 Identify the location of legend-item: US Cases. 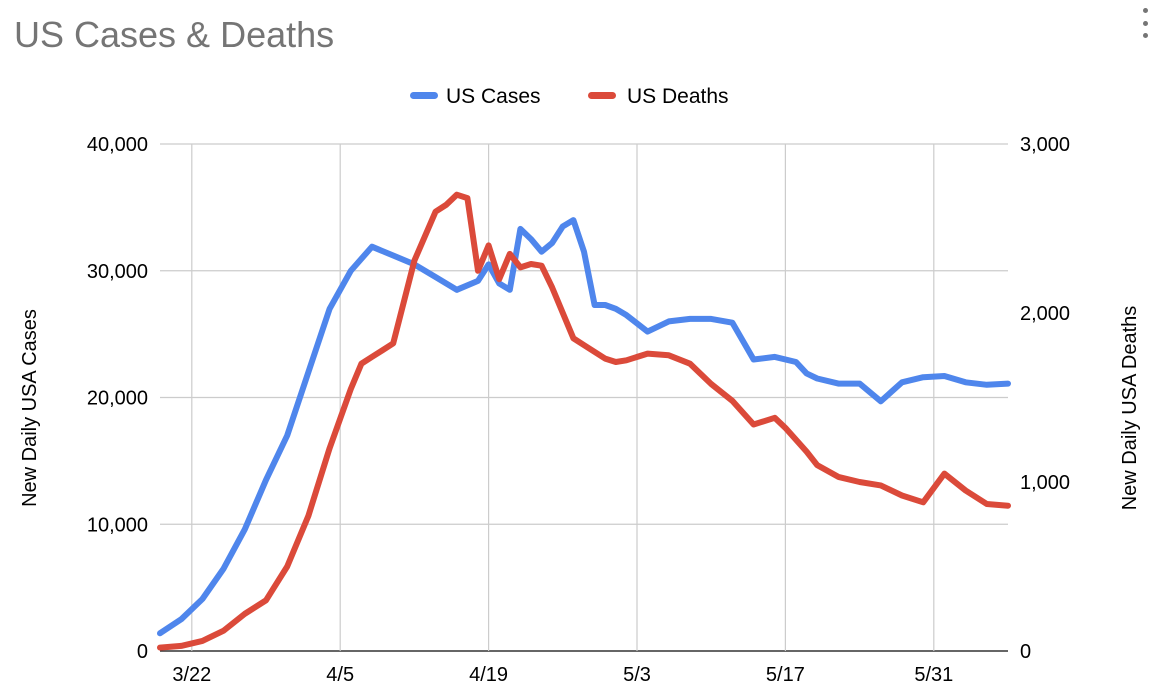
(475, 96).